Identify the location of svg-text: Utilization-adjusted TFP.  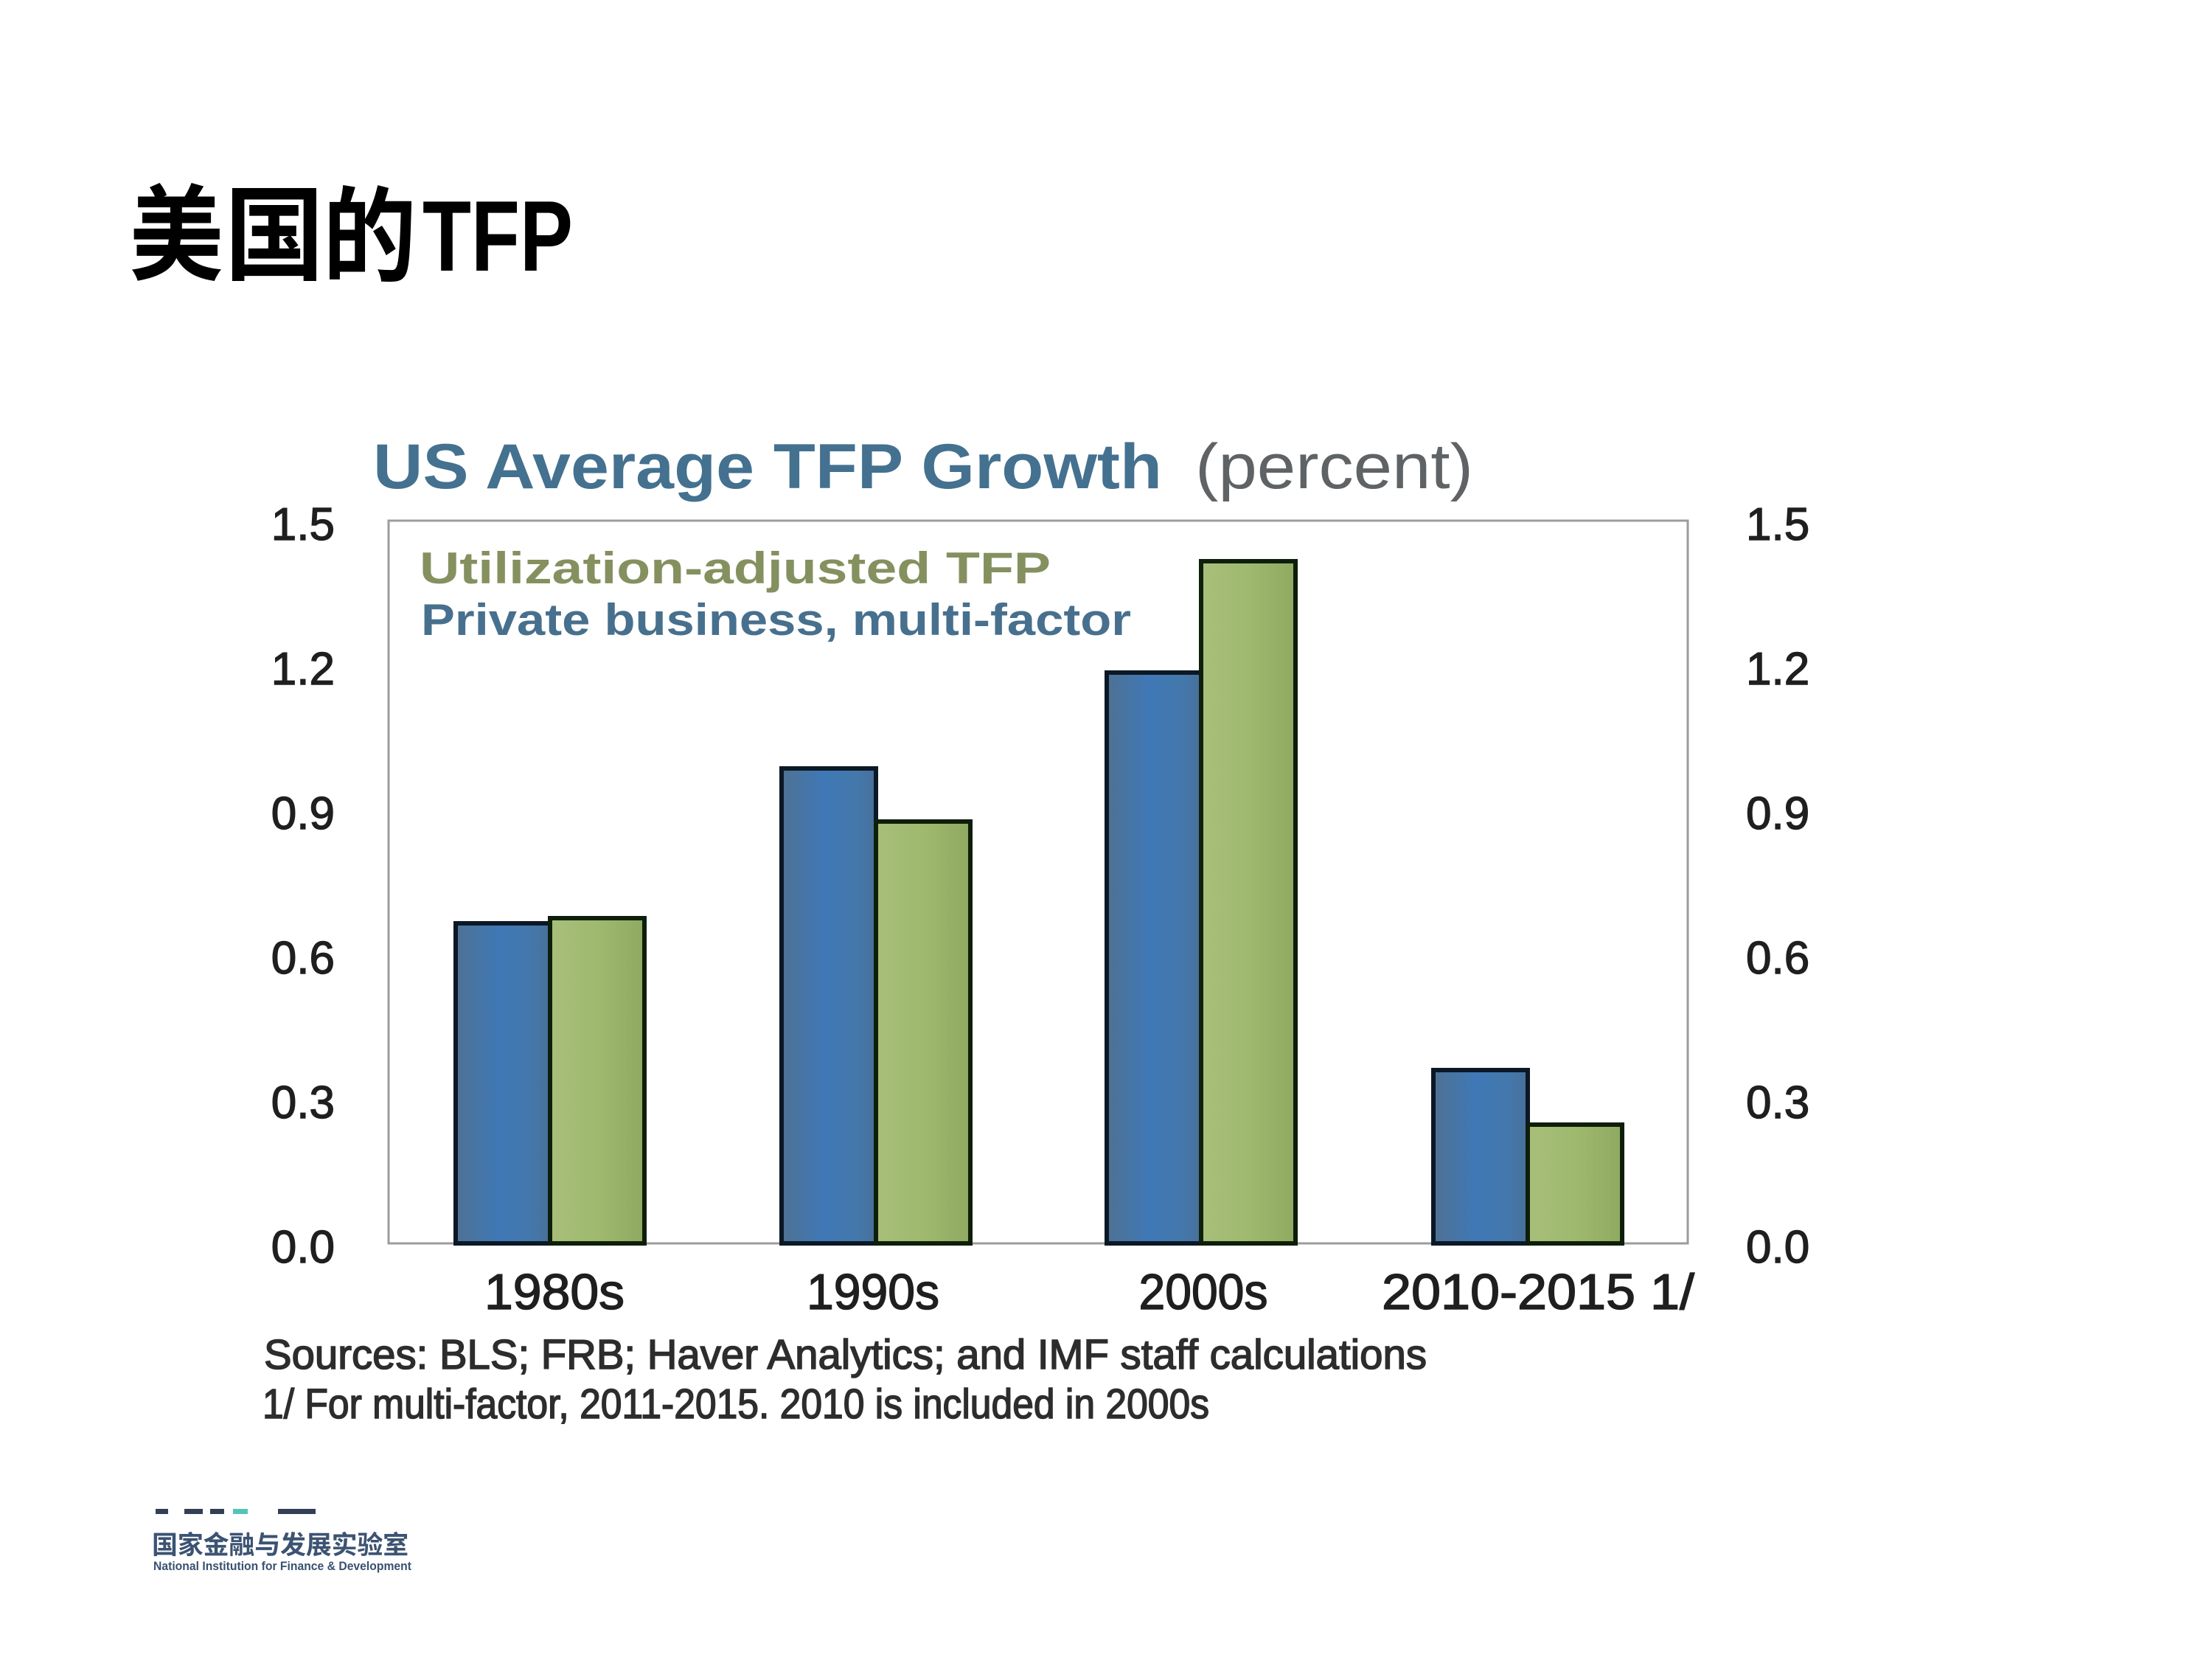
(735, 568).